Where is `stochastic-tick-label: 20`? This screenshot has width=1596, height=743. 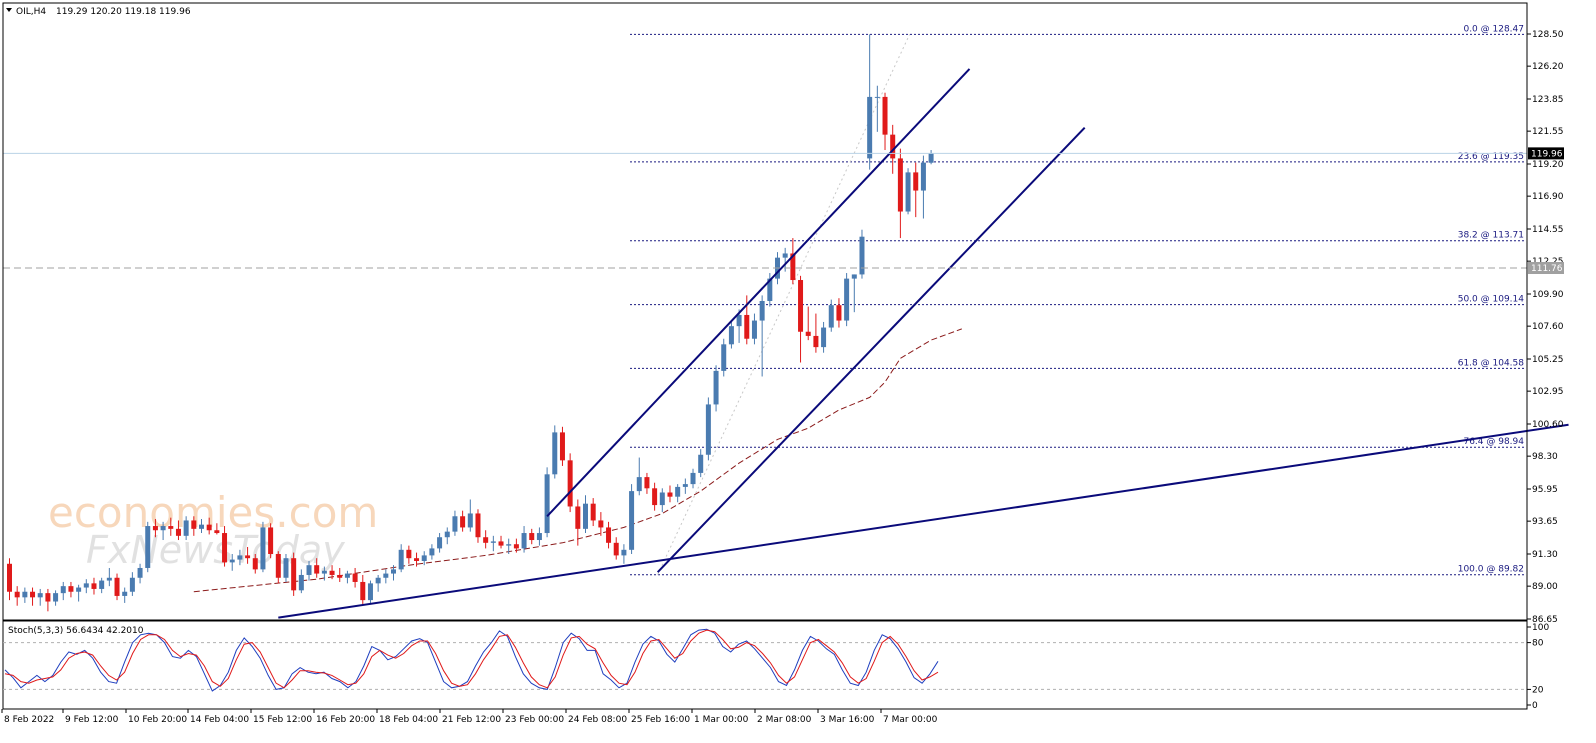
stochastic-tick-label: 20 is located at coordinates (1538, 690).